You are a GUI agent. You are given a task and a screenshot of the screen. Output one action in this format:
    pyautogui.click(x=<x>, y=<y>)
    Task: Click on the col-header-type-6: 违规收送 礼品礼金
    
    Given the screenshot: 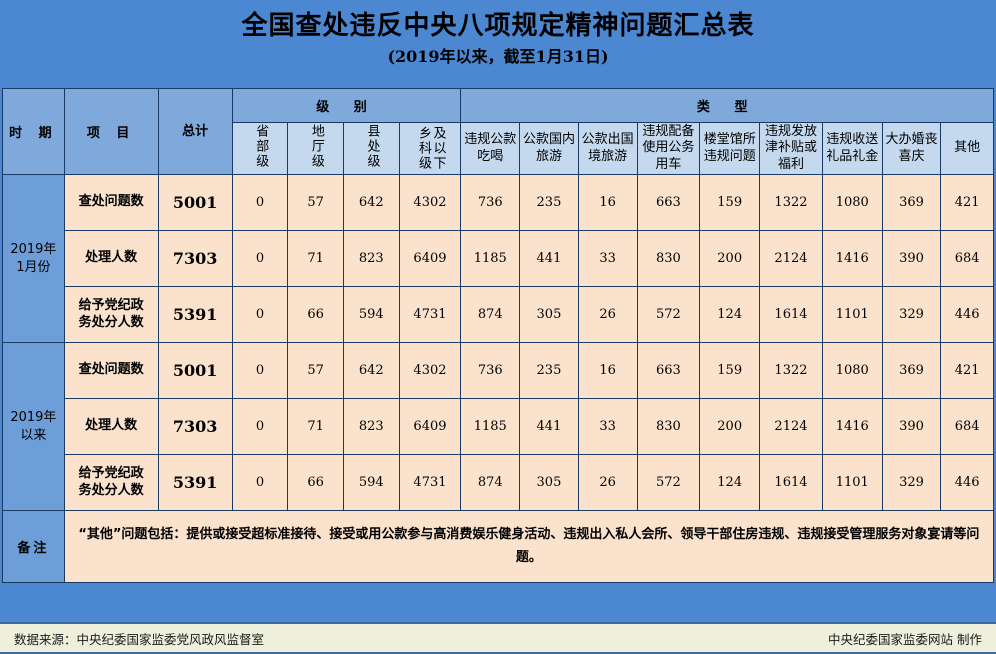 What is the action you would take?
    pyautogui.click(x=852, y=148)
    